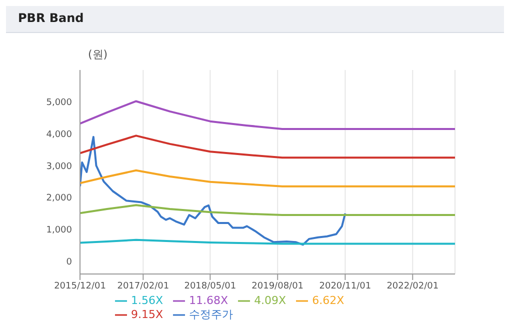  I want to click on x-tick-label: 2022/02/01, so click(412, 286).